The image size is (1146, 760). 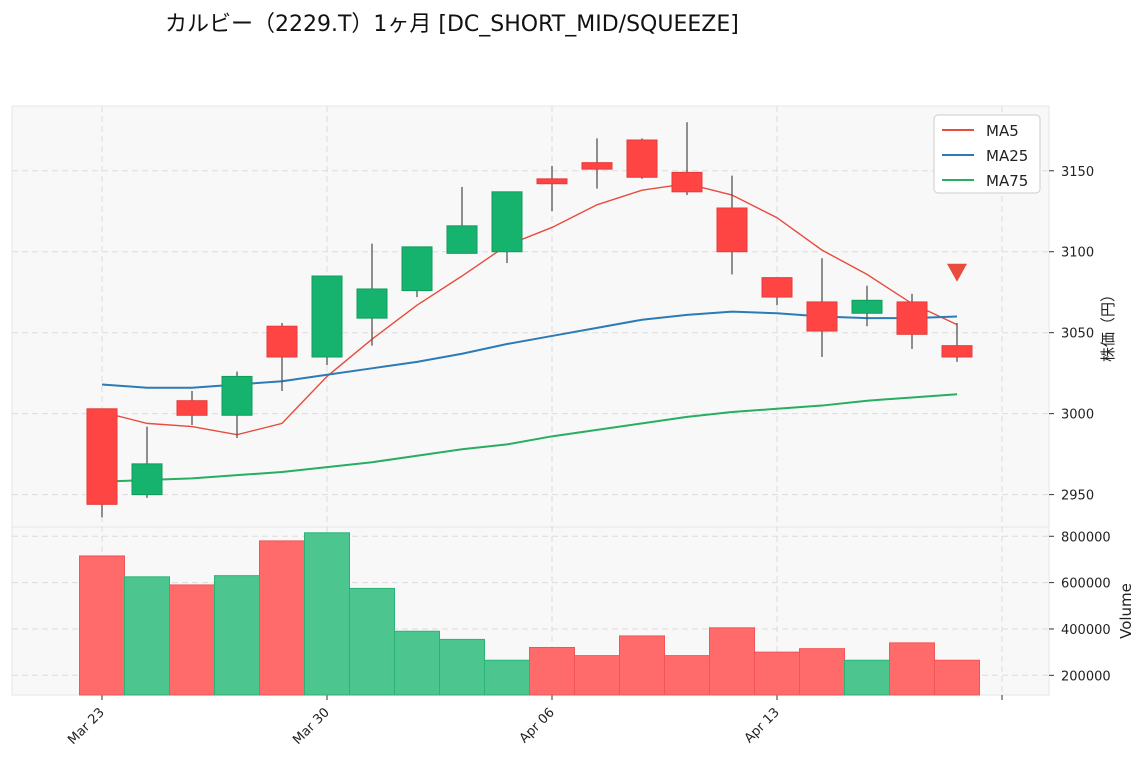 I want to click on volume-tick-label: 600000, so click(x=1086, y=584).